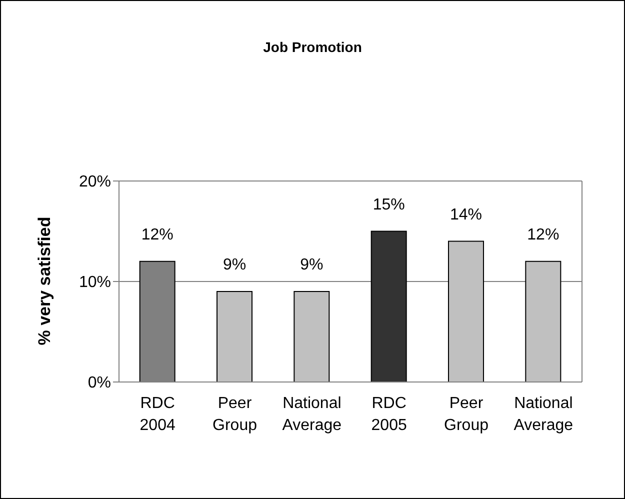 Image resolution: width=625 pixels, height=499 pixels. I want to click on y-tick-label: 20%, so click(94, 182).